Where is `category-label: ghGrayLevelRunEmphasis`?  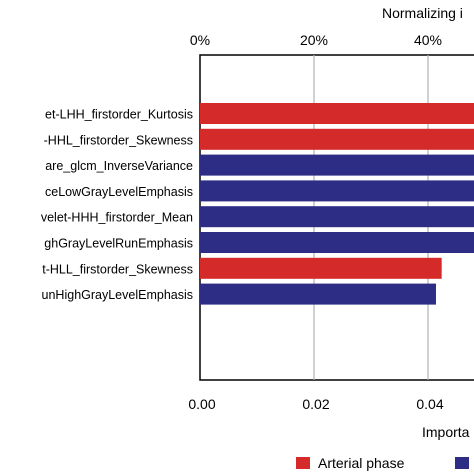 category-label: ghGrayLevelRunEmphasis is located at coordinates (118, 244).